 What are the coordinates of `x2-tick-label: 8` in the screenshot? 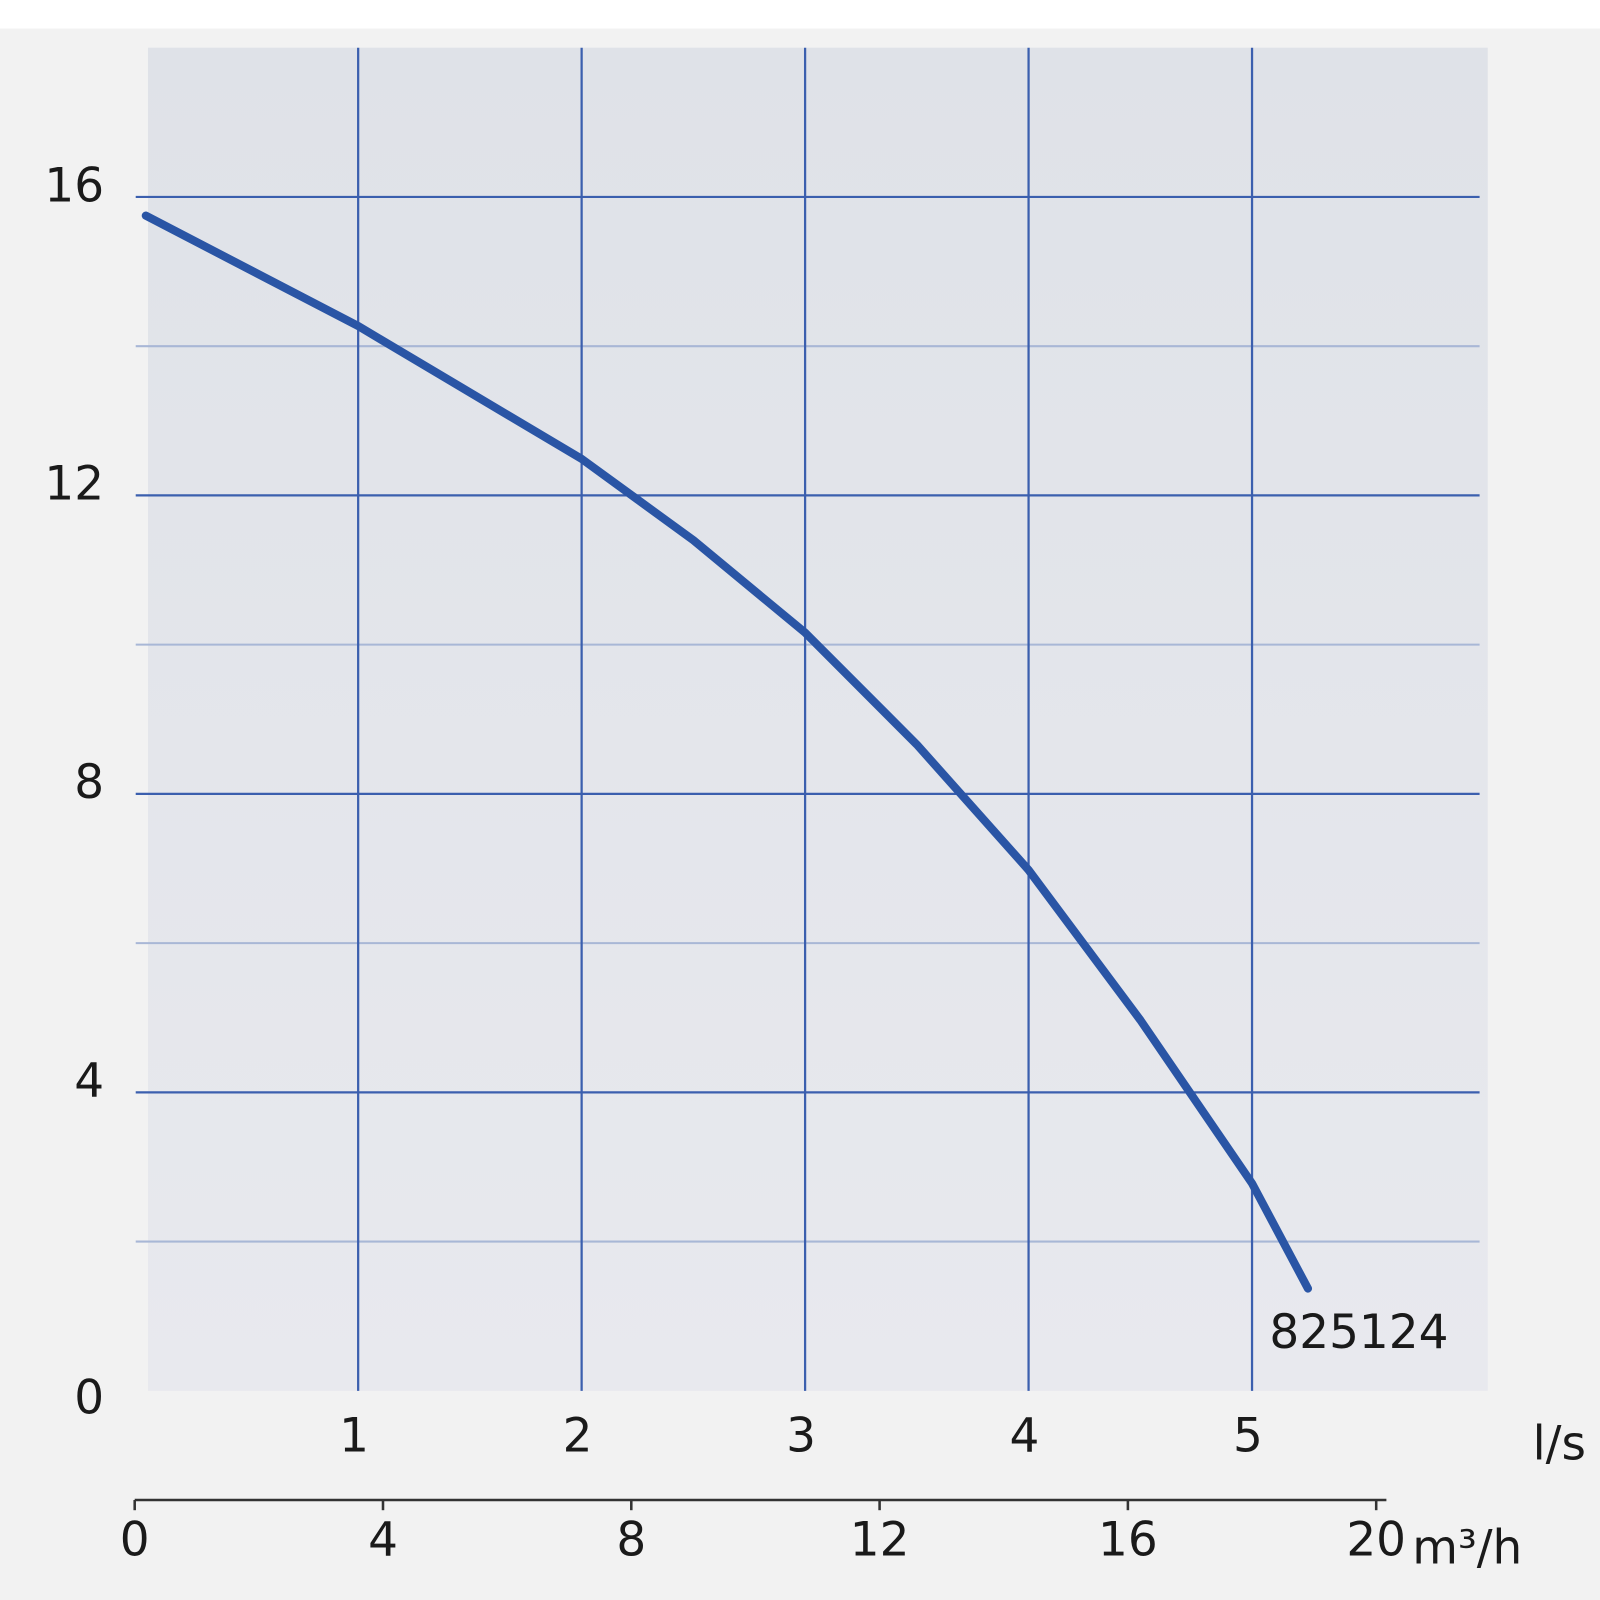 It's located at (631, 1539).